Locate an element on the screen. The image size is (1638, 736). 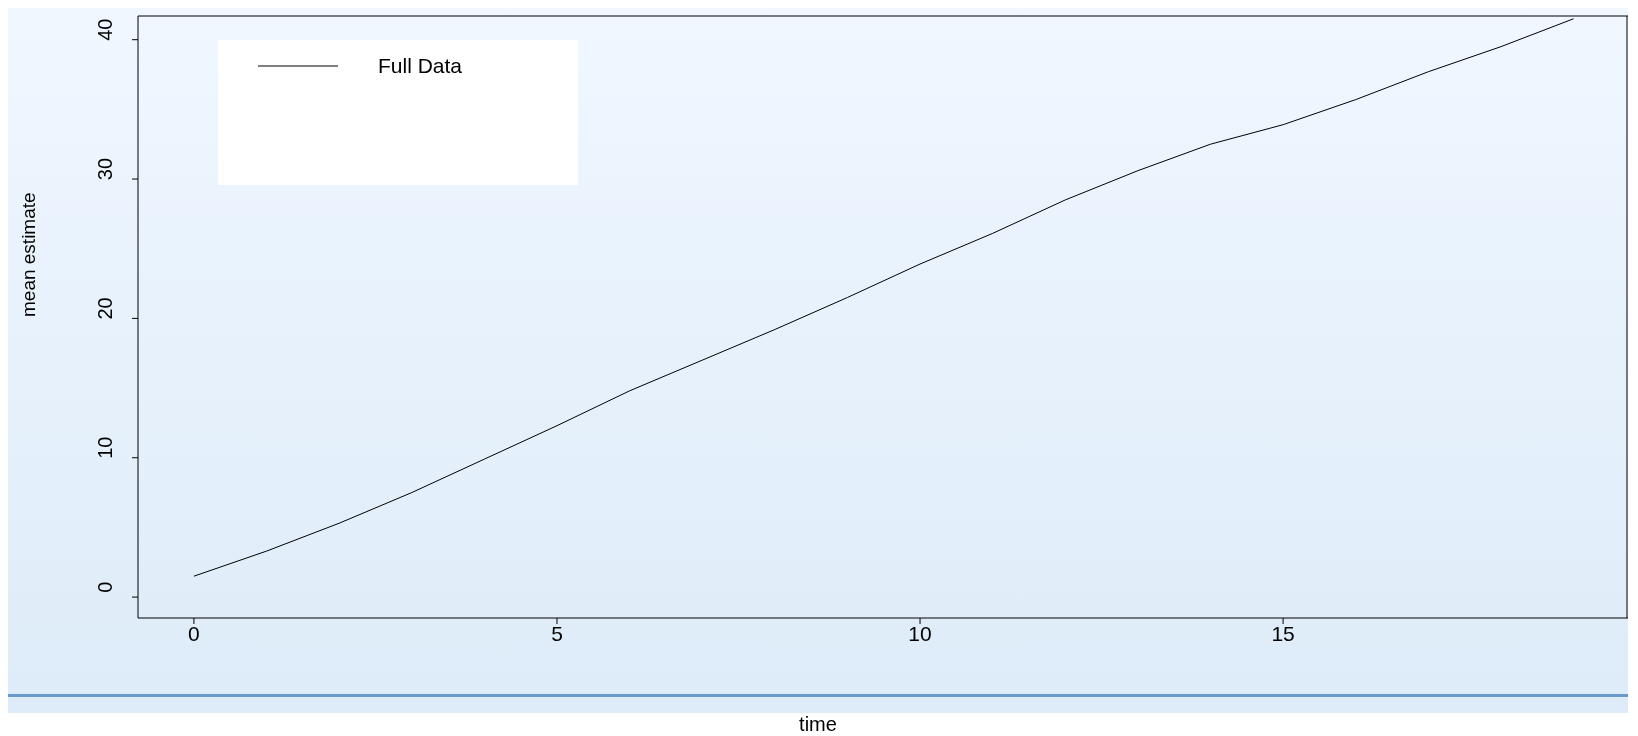
x-axis-title: time is located at coordinates (818, 724).